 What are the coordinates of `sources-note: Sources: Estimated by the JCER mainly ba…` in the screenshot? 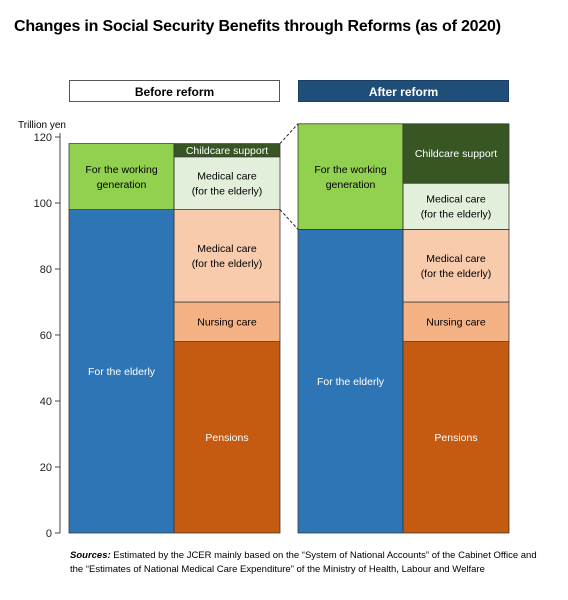 It's located at (310, 563).